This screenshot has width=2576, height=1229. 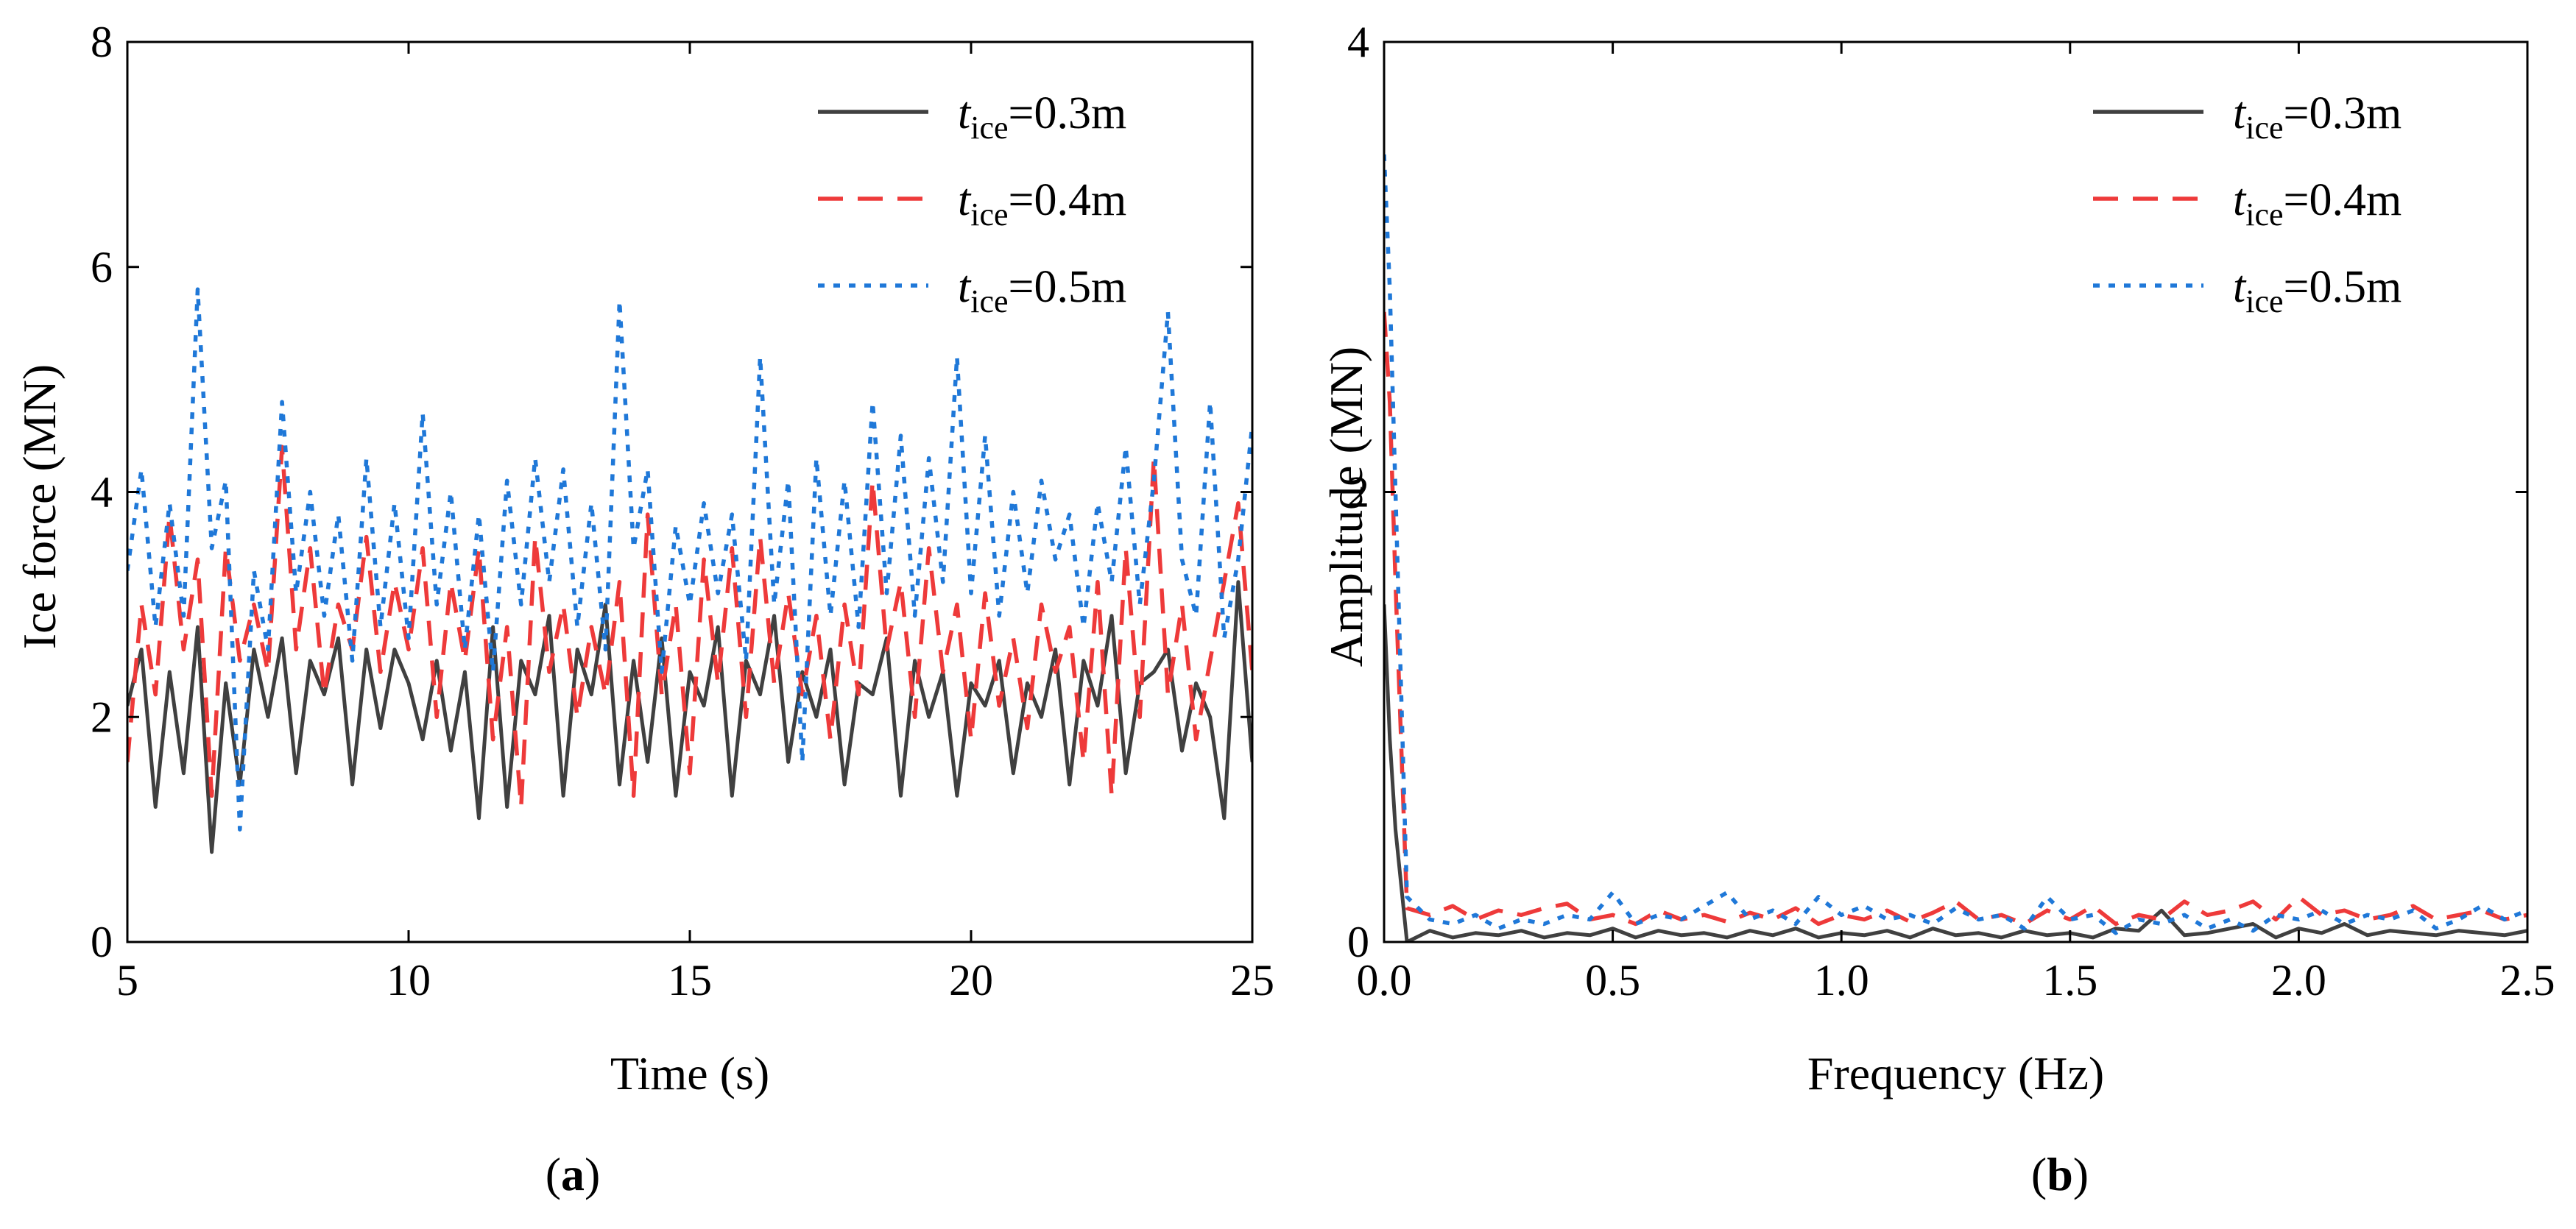 I want to click on y-axis-label: Amplitude (MN), so click(x=1346, y=507).